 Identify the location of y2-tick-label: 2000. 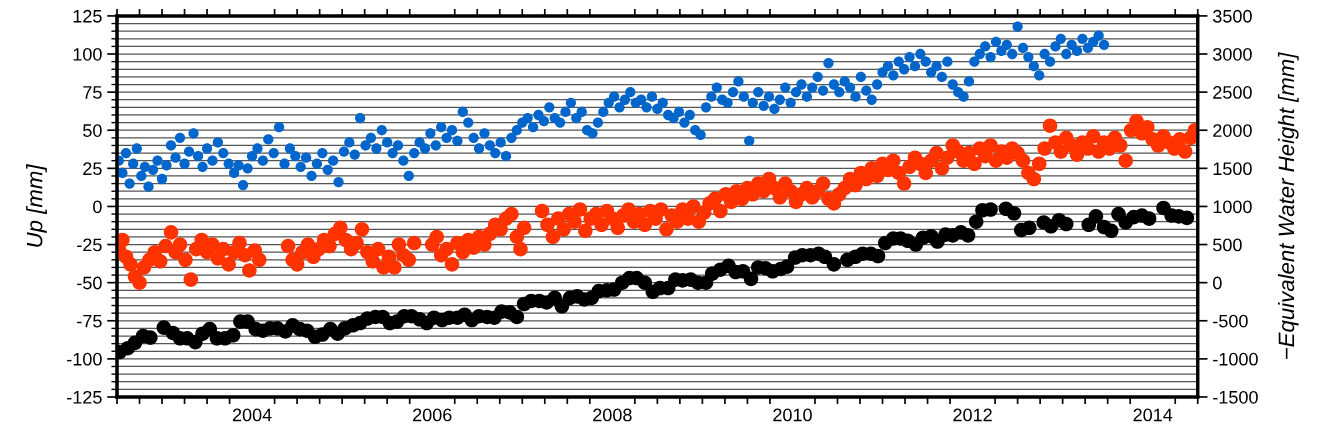
(1232, 130).